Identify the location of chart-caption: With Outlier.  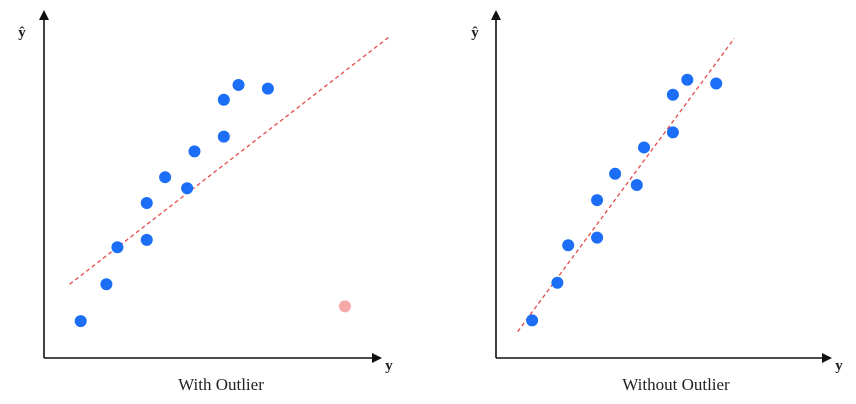
(221, 384).